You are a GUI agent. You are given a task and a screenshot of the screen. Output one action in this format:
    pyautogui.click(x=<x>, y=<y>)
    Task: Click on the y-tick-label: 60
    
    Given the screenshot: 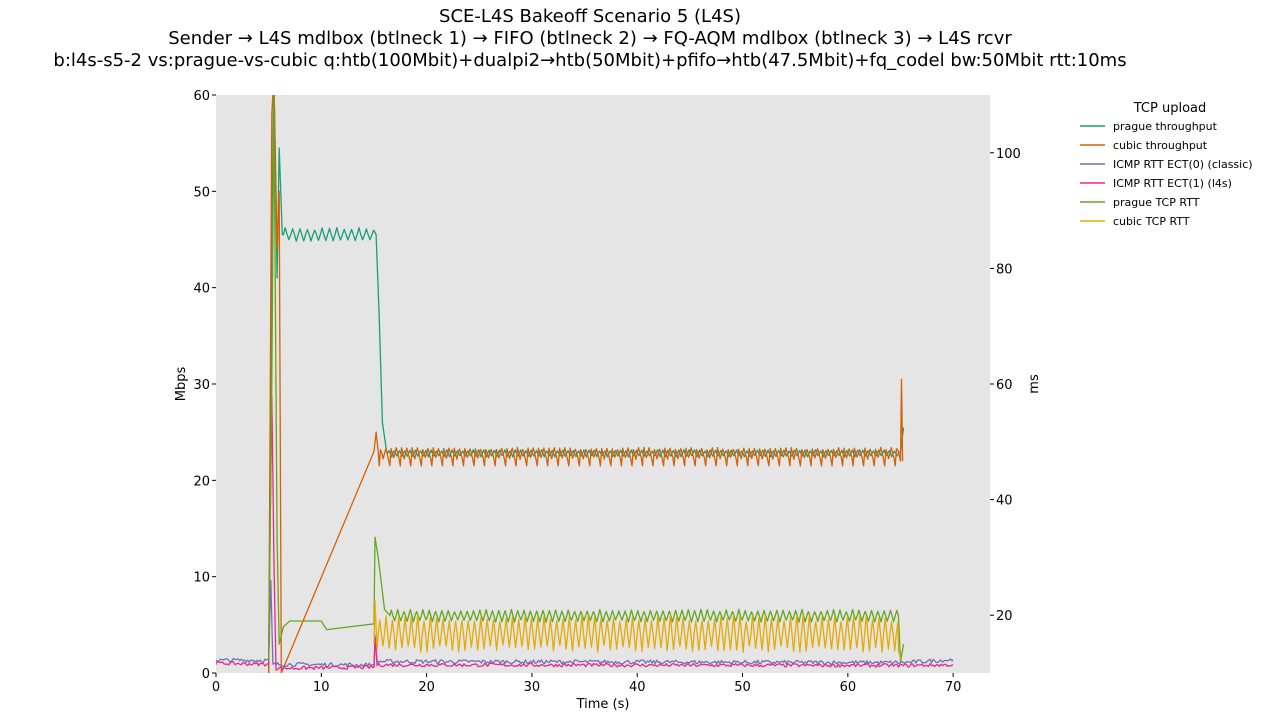 What is the action you would take?
    pyautogui.click(x=201, y=96)
    